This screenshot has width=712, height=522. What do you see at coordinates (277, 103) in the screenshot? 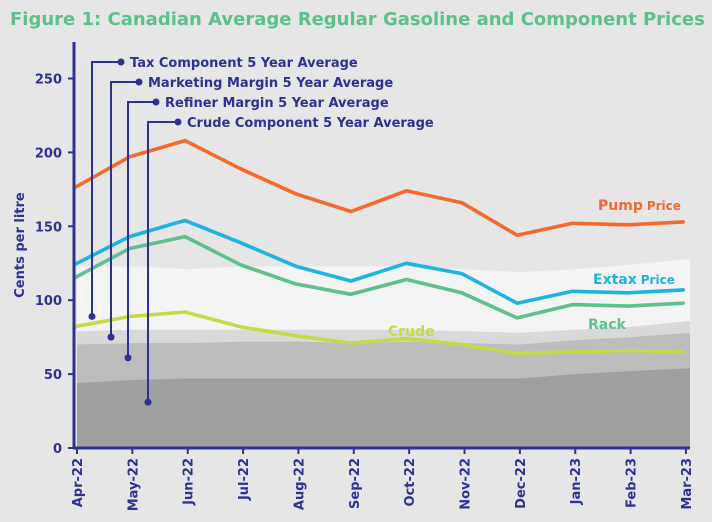
I see `annotation-label-2: Refiner Margin 5 Year Average` at bounding box center [277, 103].